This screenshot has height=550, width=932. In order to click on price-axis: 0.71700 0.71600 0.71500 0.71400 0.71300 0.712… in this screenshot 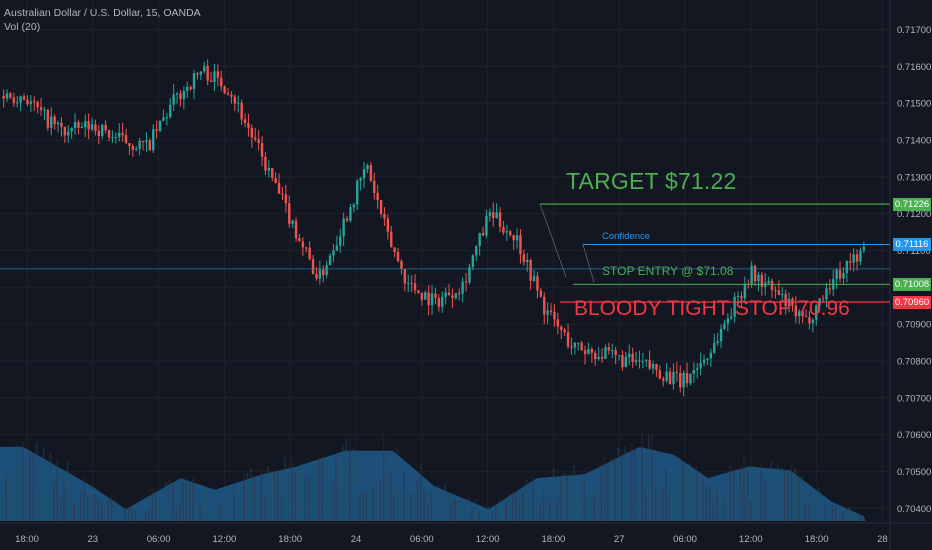, I will do `click(914, 270)`.